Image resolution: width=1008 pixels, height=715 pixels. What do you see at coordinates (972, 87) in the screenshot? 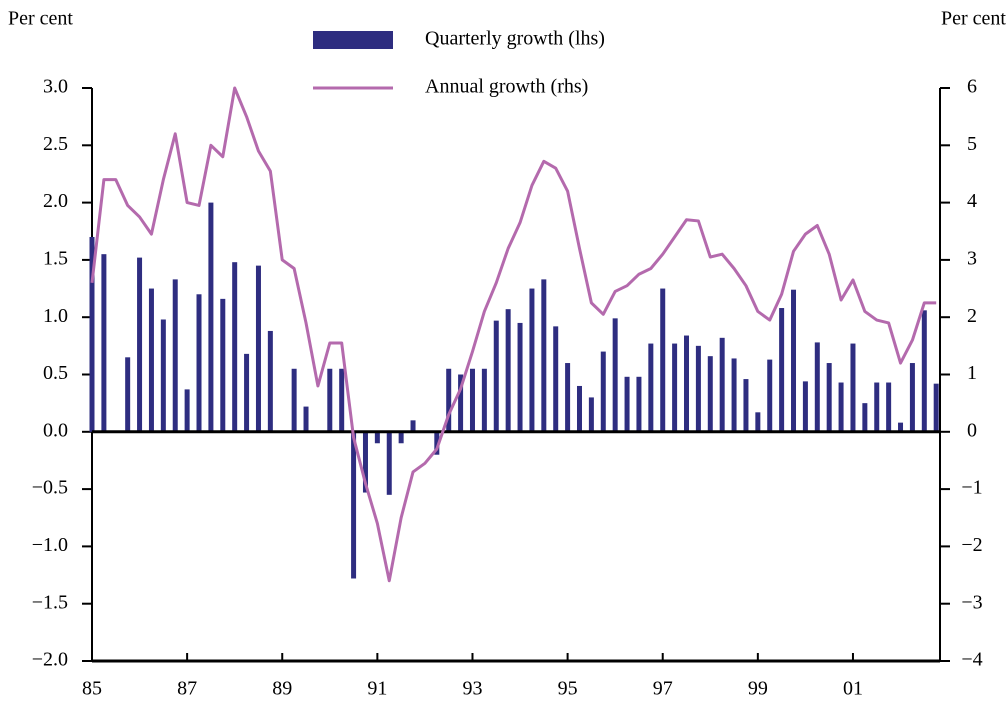
I see `y2-tick-label: 6` at bounding box center [972, 87].